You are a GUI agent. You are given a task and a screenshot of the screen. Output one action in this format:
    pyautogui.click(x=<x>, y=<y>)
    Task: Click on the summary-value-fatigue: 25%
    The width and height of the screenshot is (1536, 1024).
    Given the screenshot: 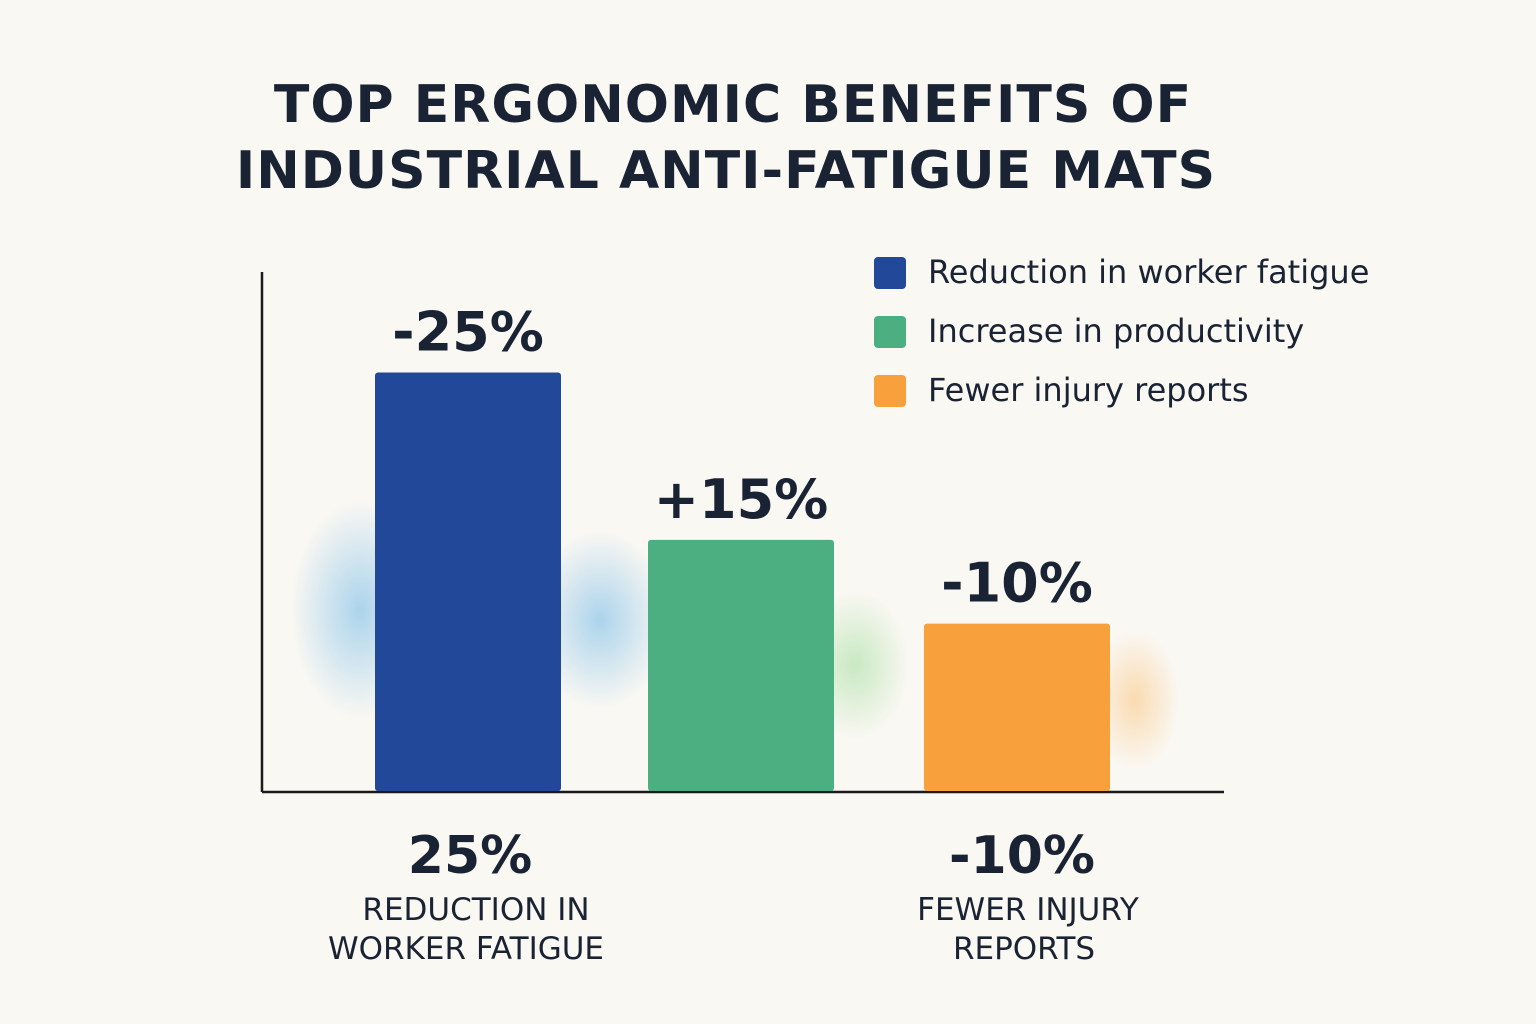 What is the action you would take?
    pyautogui.click(x=470, y=856)
    